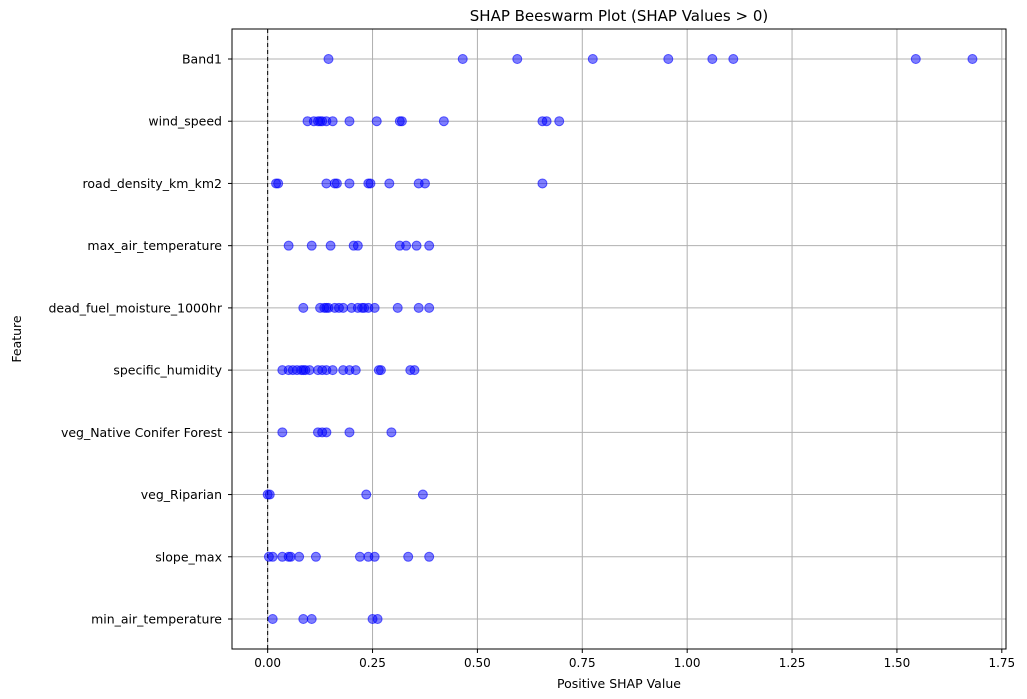  Describe the element at coordinates (202, 59) in the screenshot. I see `y-tick-label: Band1` at that location.